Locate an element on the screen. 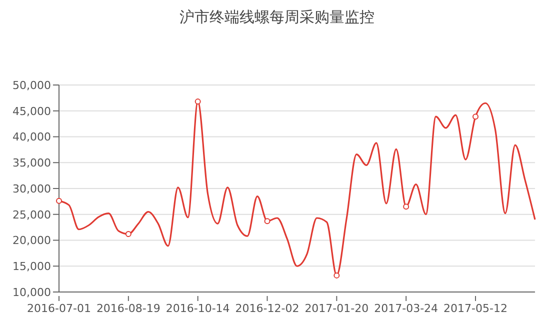  y-tick-label: 25,000 is located at coordinates (31, 215).